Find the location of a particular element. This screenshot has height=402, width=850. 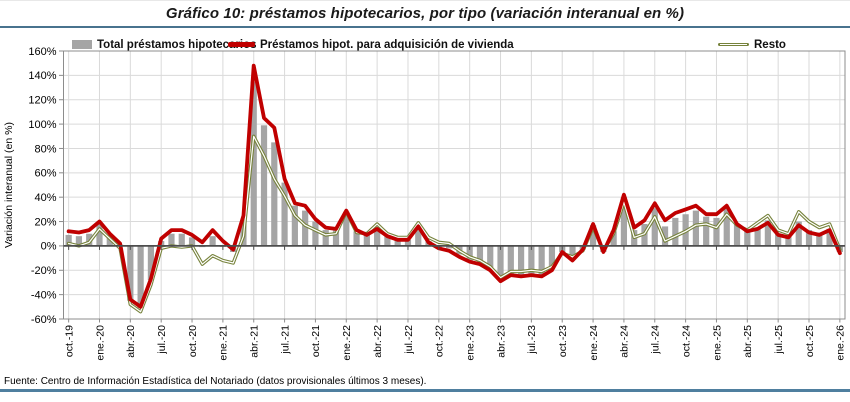

svg-text: 140% is located at coordinates (42, 76).